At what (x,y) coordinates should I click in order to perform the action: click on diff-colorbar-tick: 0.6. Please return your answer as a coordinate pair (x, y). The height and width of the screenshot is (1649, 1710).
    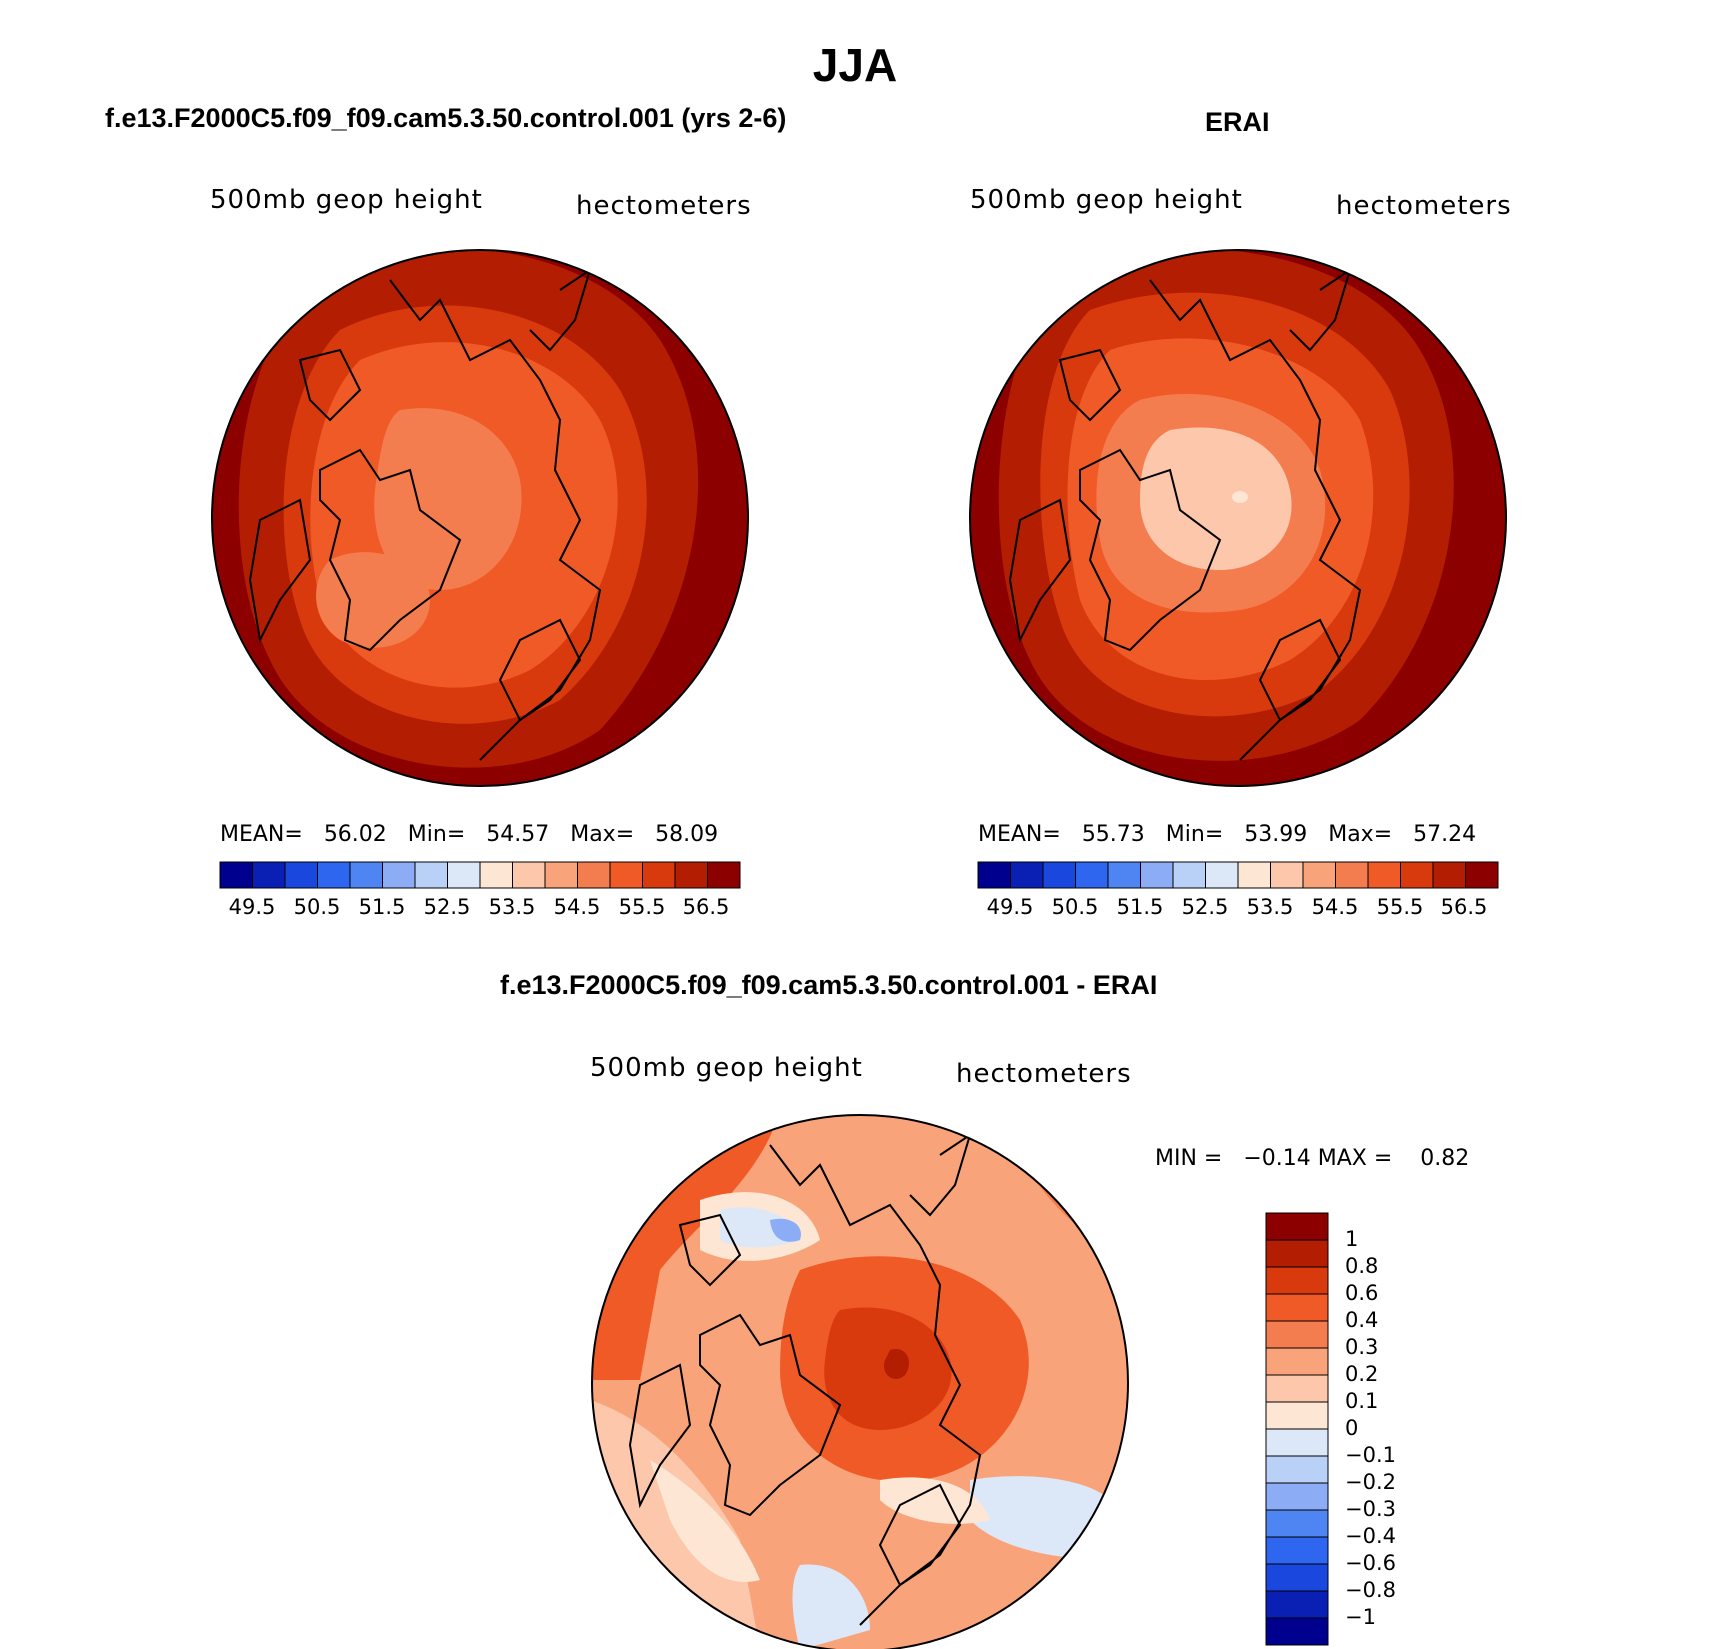
    Looking at the image, I should click on (1362, 1293).